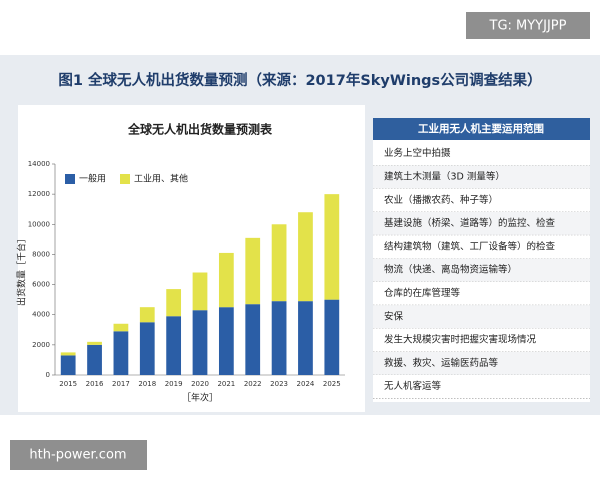  Describe the element at coordinates (394, 316) in the screenshot. I see `table-cell: 安保` at that location.